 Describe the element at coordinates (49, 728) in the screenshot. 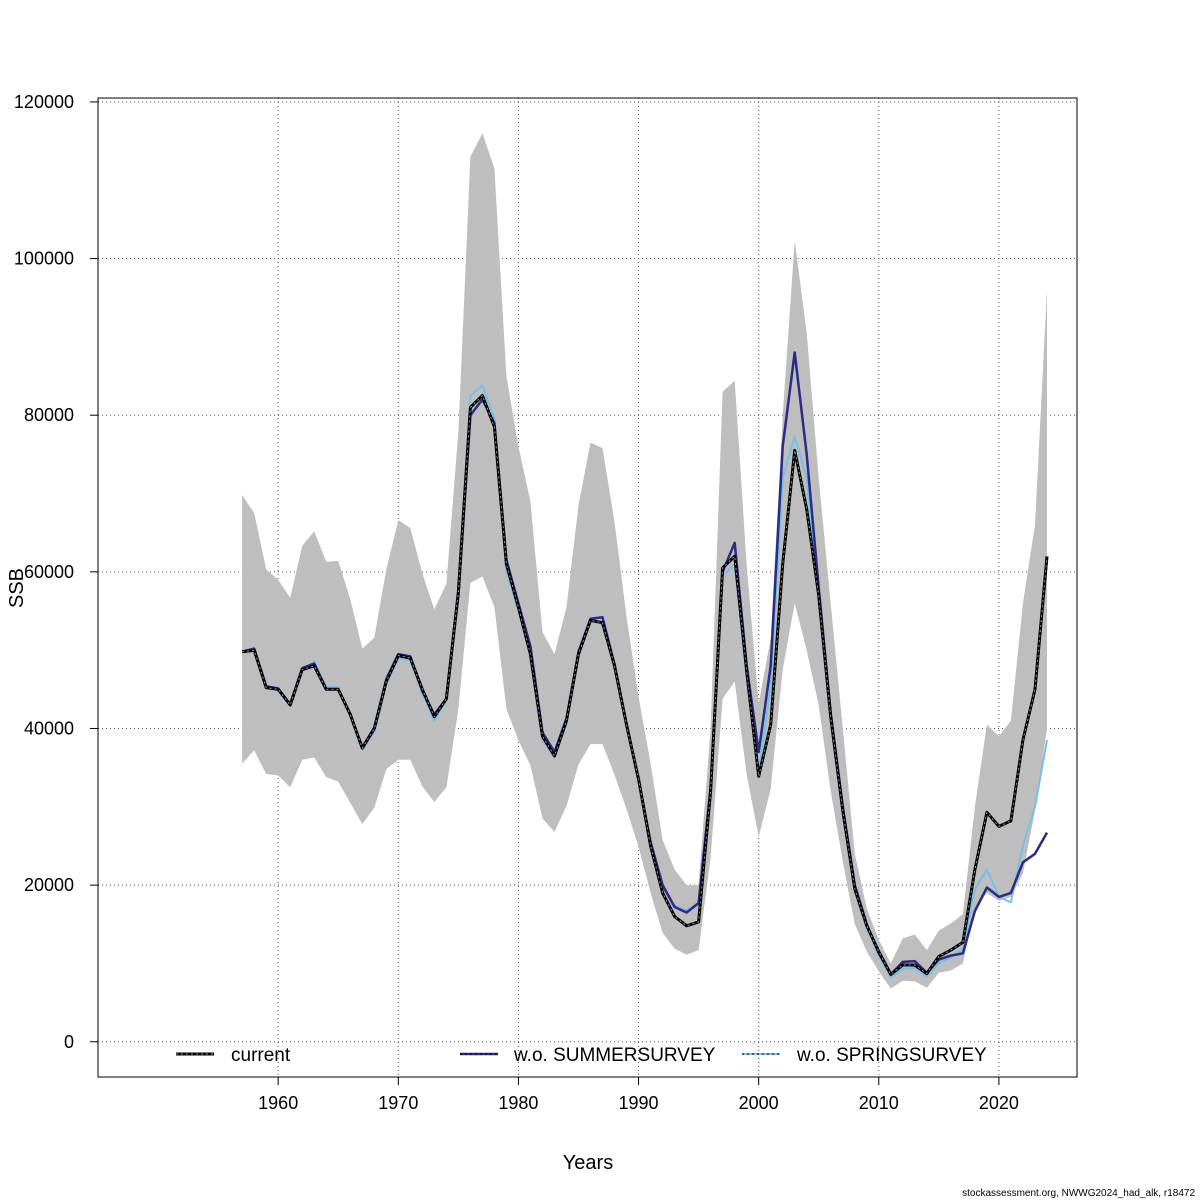

I see `y-tick-label: 40000` at that location.